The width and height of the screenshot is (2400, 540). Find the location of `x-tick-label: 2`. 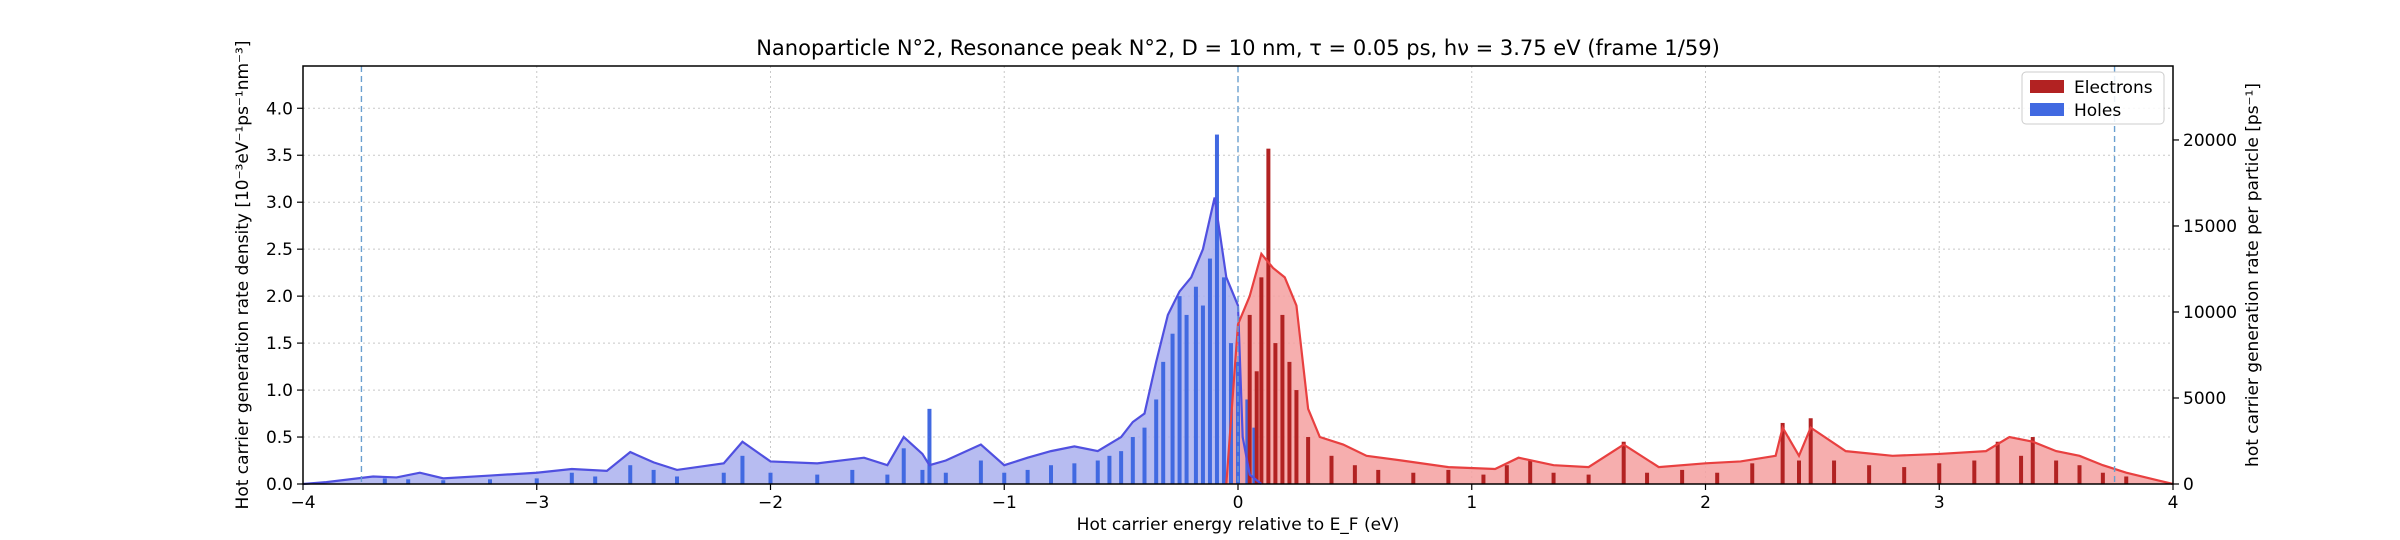

x-tick-label: 2 is located at coordinates (1705, 503).